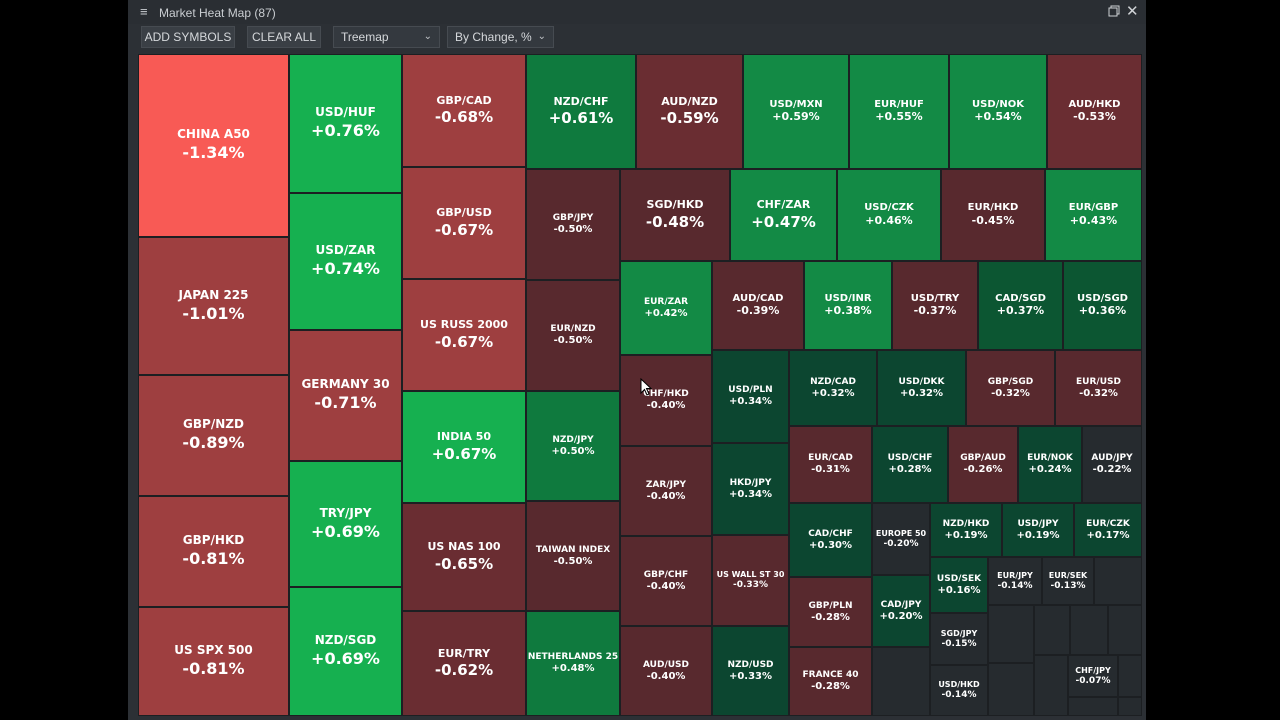 The height and width of the screenshot is (720, 1280). What do you see at coordinates (935, 305) in the screenshot?
I see `heatmap-tile: USD/TRY -0.37%` at bounding box center [935, 305].